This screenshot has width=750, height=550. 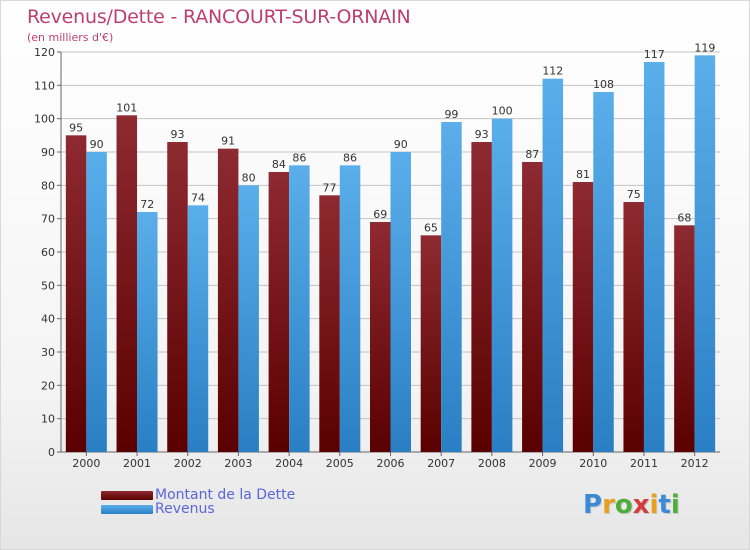 What do you see at coordinates (583, 174) in the screenshot?
I see `data-label-dette-2010: 81` at bounding box center [583, 174].